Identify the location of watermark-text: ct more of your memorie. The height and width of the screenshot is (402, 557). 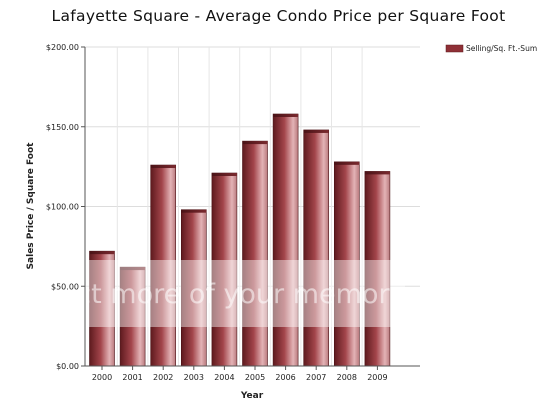
(244, 294).